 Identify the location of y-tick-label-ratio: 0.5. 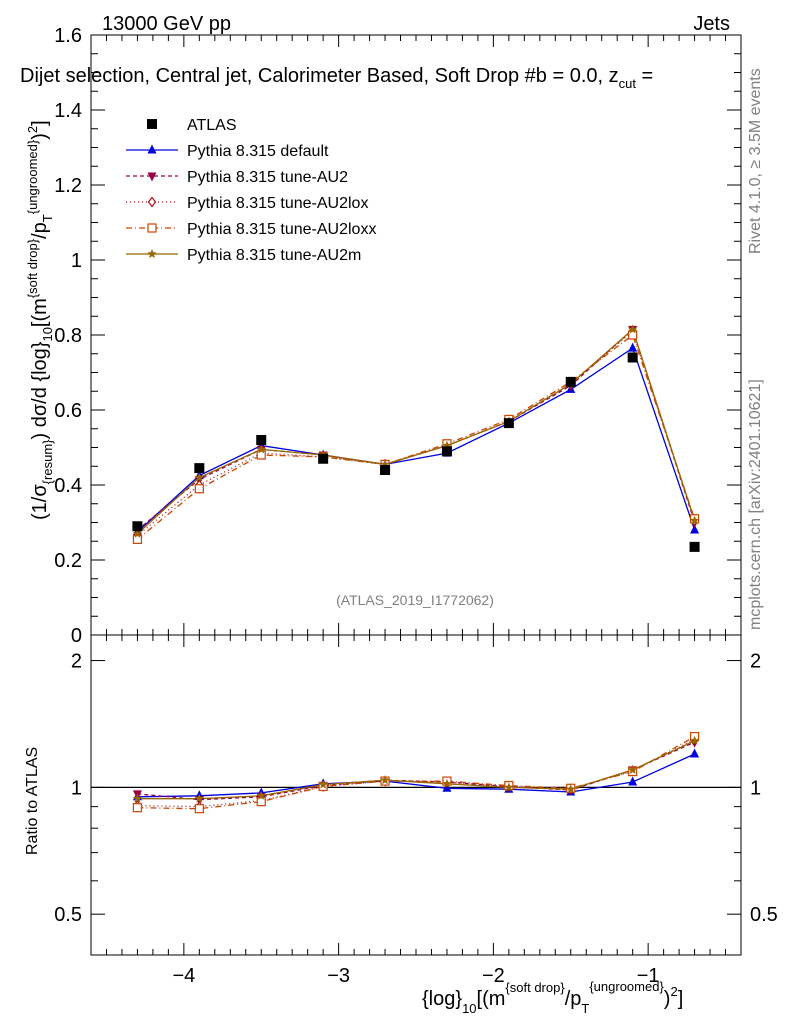
(68, 915).